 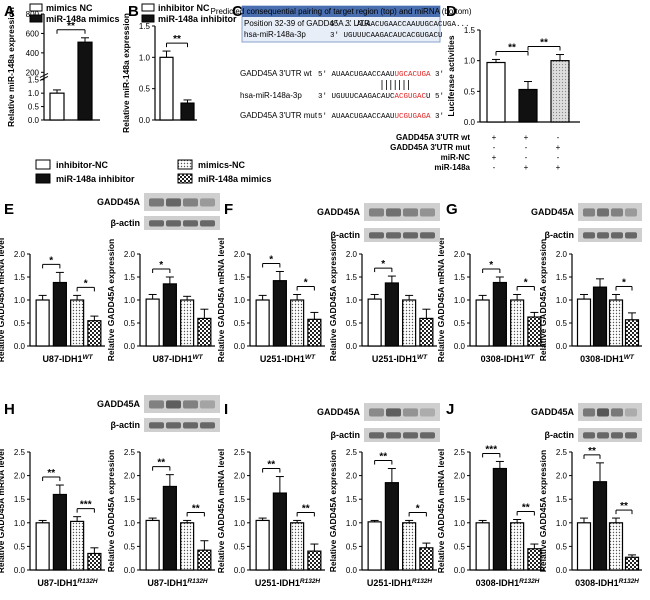 I want to click on seq-mut-suffix: 3', so click(x=438, y=117).